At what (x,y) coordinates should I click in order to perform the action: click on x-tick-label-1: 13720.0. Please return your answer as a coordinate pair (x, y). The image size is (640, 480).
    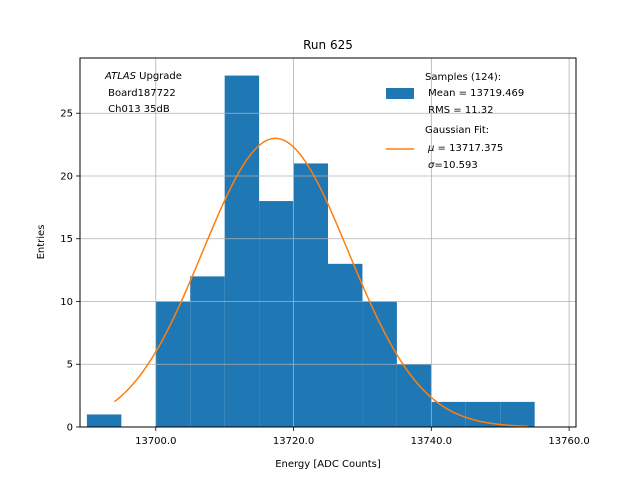
    Looking at the image, I should click on (293, 441).